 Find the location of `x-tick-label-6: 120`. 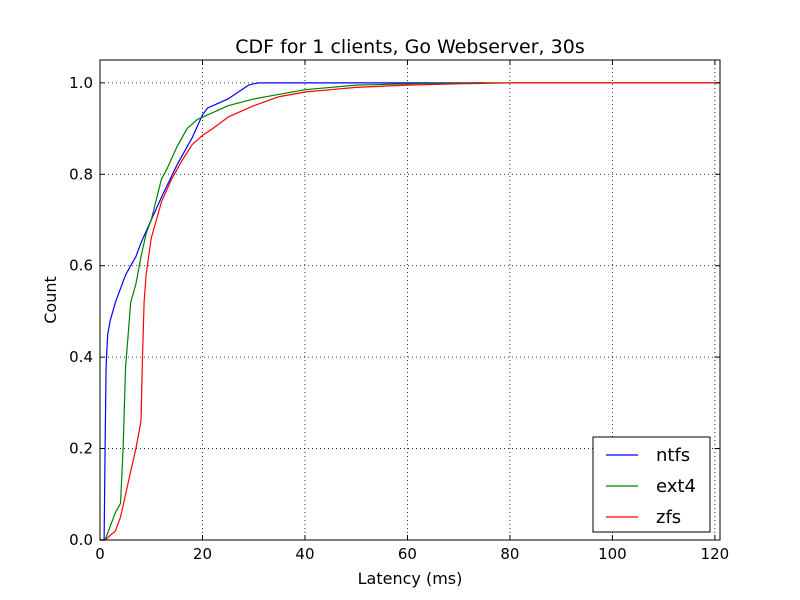

x-tick-label-6: 120 is located at coordinates (715, 554).